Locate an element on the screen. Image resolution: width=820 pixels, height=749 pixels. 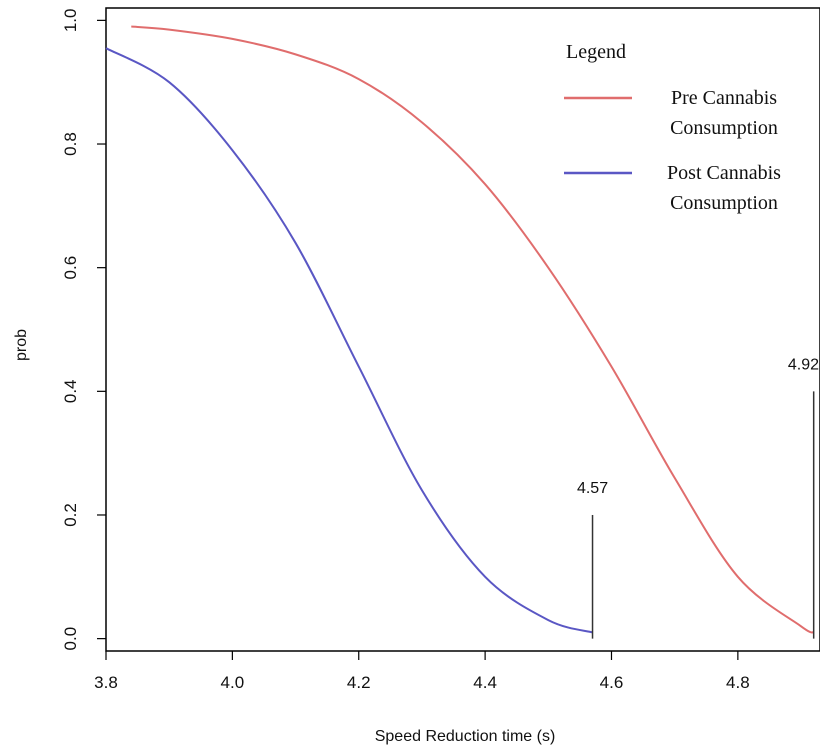
y-axis: 0.0 0.2 0.4 0.6 0.8 1.0 is located at coordinates (83, 330).